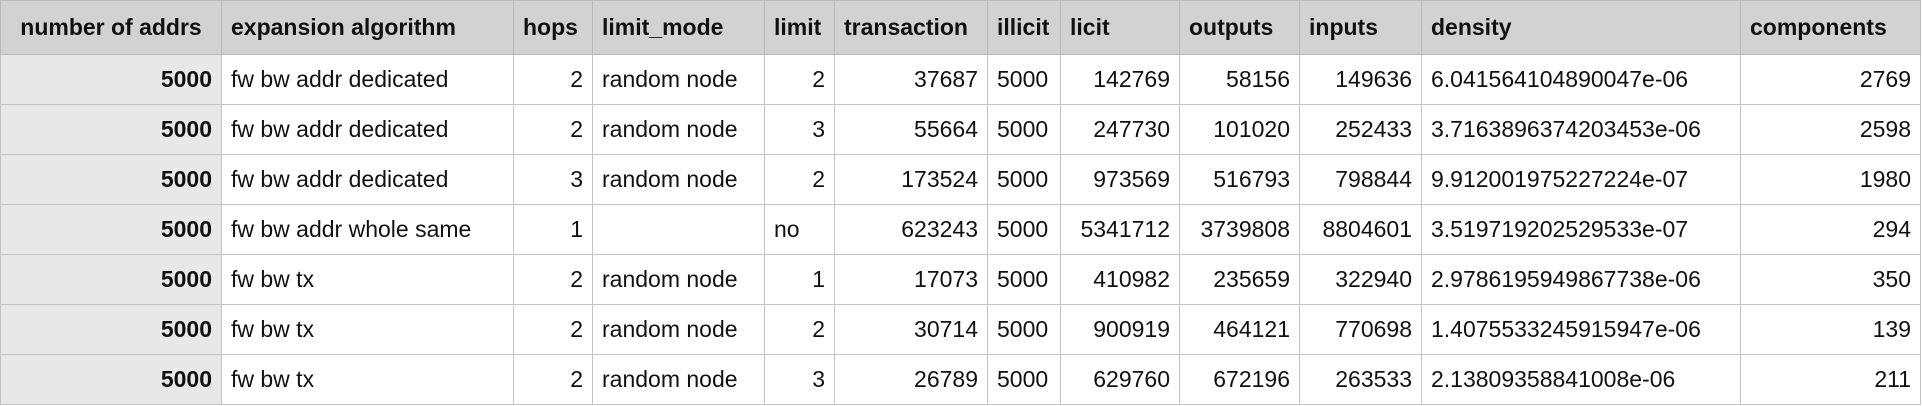 This screenshot has height=406, width=1922. Describe the element at coordinates (1830, 179) in the screenshot. I see `cell-components: 1980` at that location.